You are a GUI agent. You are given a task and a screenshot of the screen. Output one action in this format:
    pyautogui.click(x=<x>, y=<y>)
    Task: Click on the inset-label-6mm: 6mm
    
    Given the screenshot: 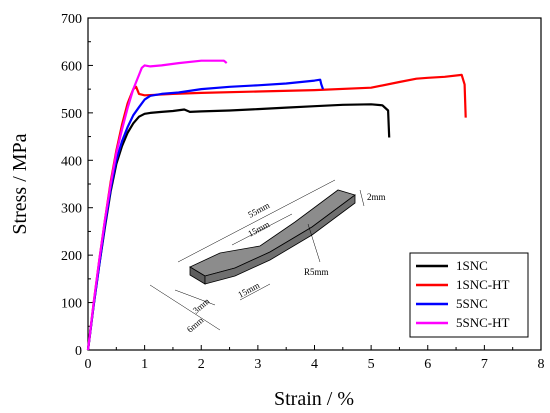 What is the action you would take?
    pyautogui.click(x=195, y=325)
    